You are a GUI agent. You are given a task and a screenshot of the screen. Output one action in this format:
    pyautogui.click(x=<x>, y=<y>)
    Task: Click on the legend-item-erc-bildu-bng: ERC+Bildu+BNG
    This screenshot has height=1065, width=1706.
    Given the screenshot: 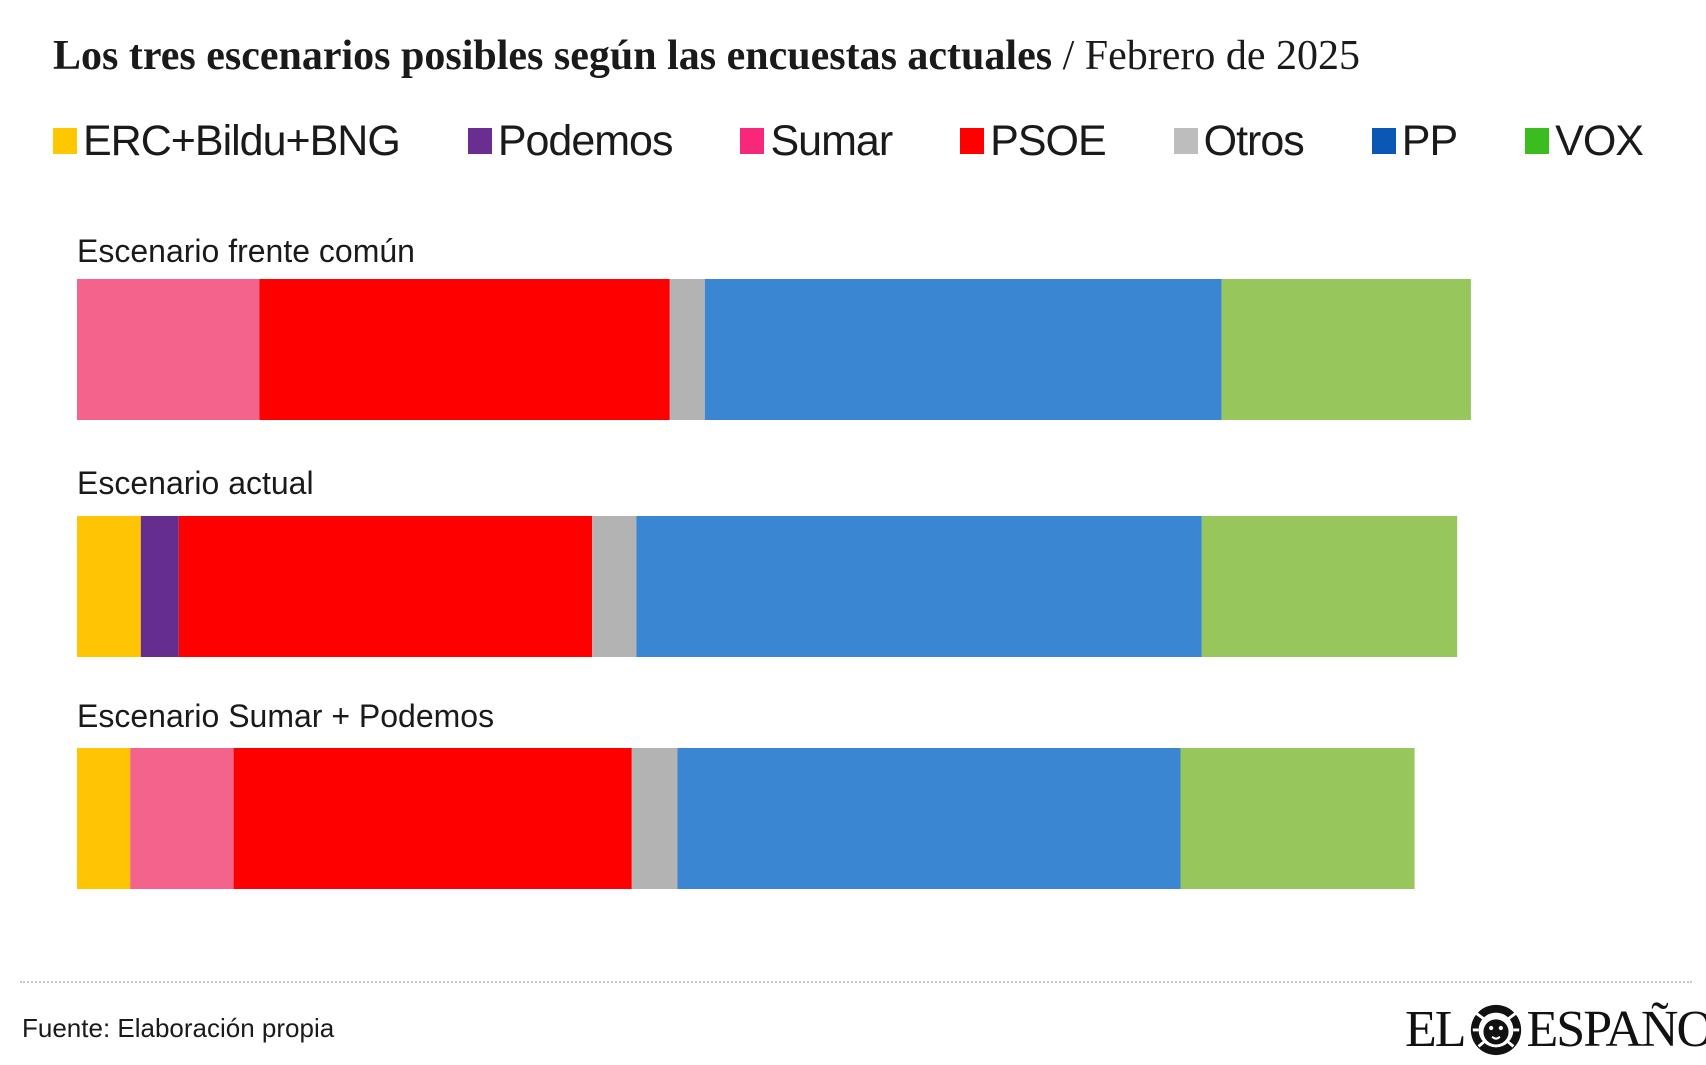 What is the action you would take?
    pyautogui.click(x=227, y=141)
    